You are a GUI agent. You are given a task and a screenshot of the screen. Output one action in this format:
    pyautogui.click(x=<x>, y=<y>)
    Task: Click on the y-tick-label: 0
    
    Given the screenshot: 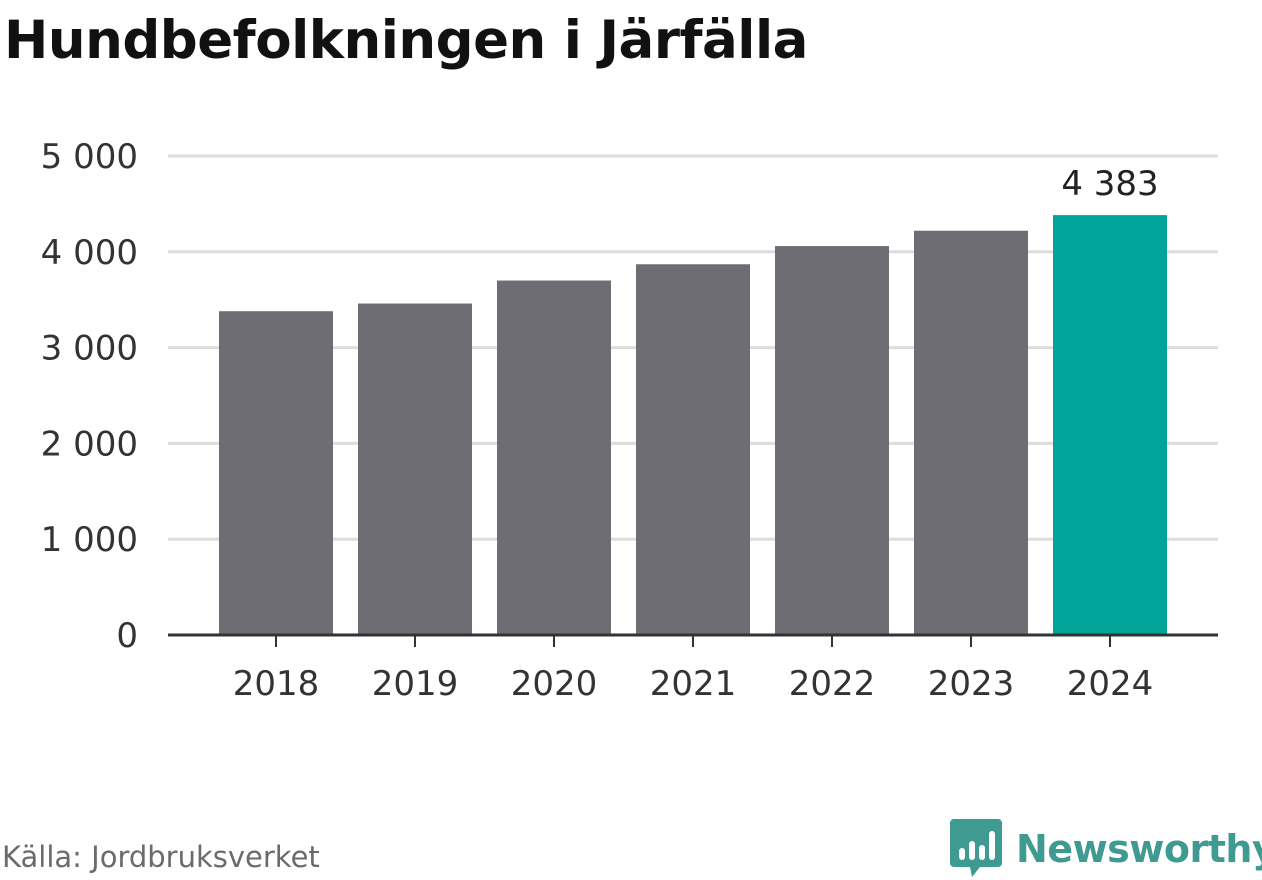 What is the action you would take?
    pyautogui.click(x=127, y=636)
    